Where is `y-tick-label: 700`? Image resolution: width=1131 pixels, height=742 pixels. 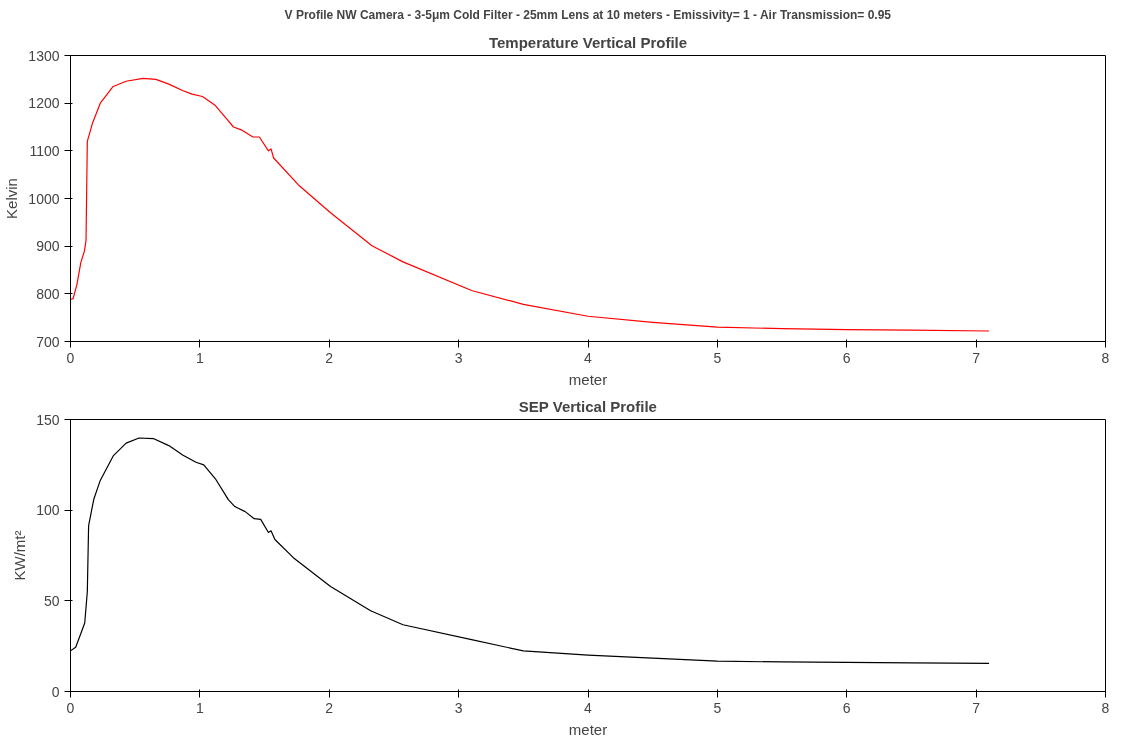
y-tick-label: 700 is located at coordinates (48, 341).